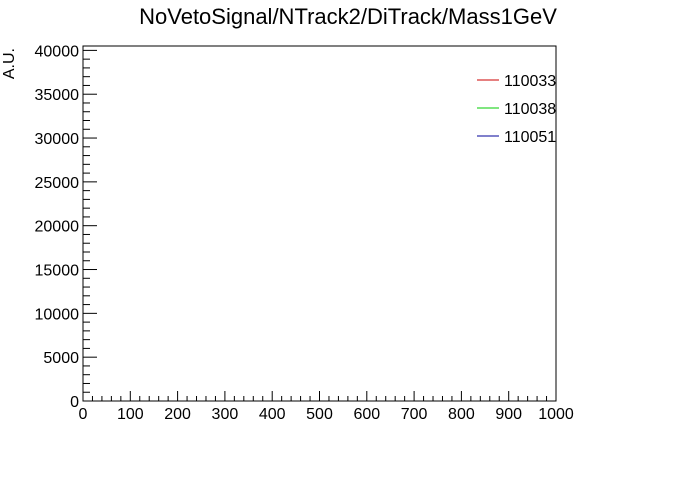  Describe the element at coordinates (530, 81) in the screenshot. I see `legend-label: 110033` at that location.